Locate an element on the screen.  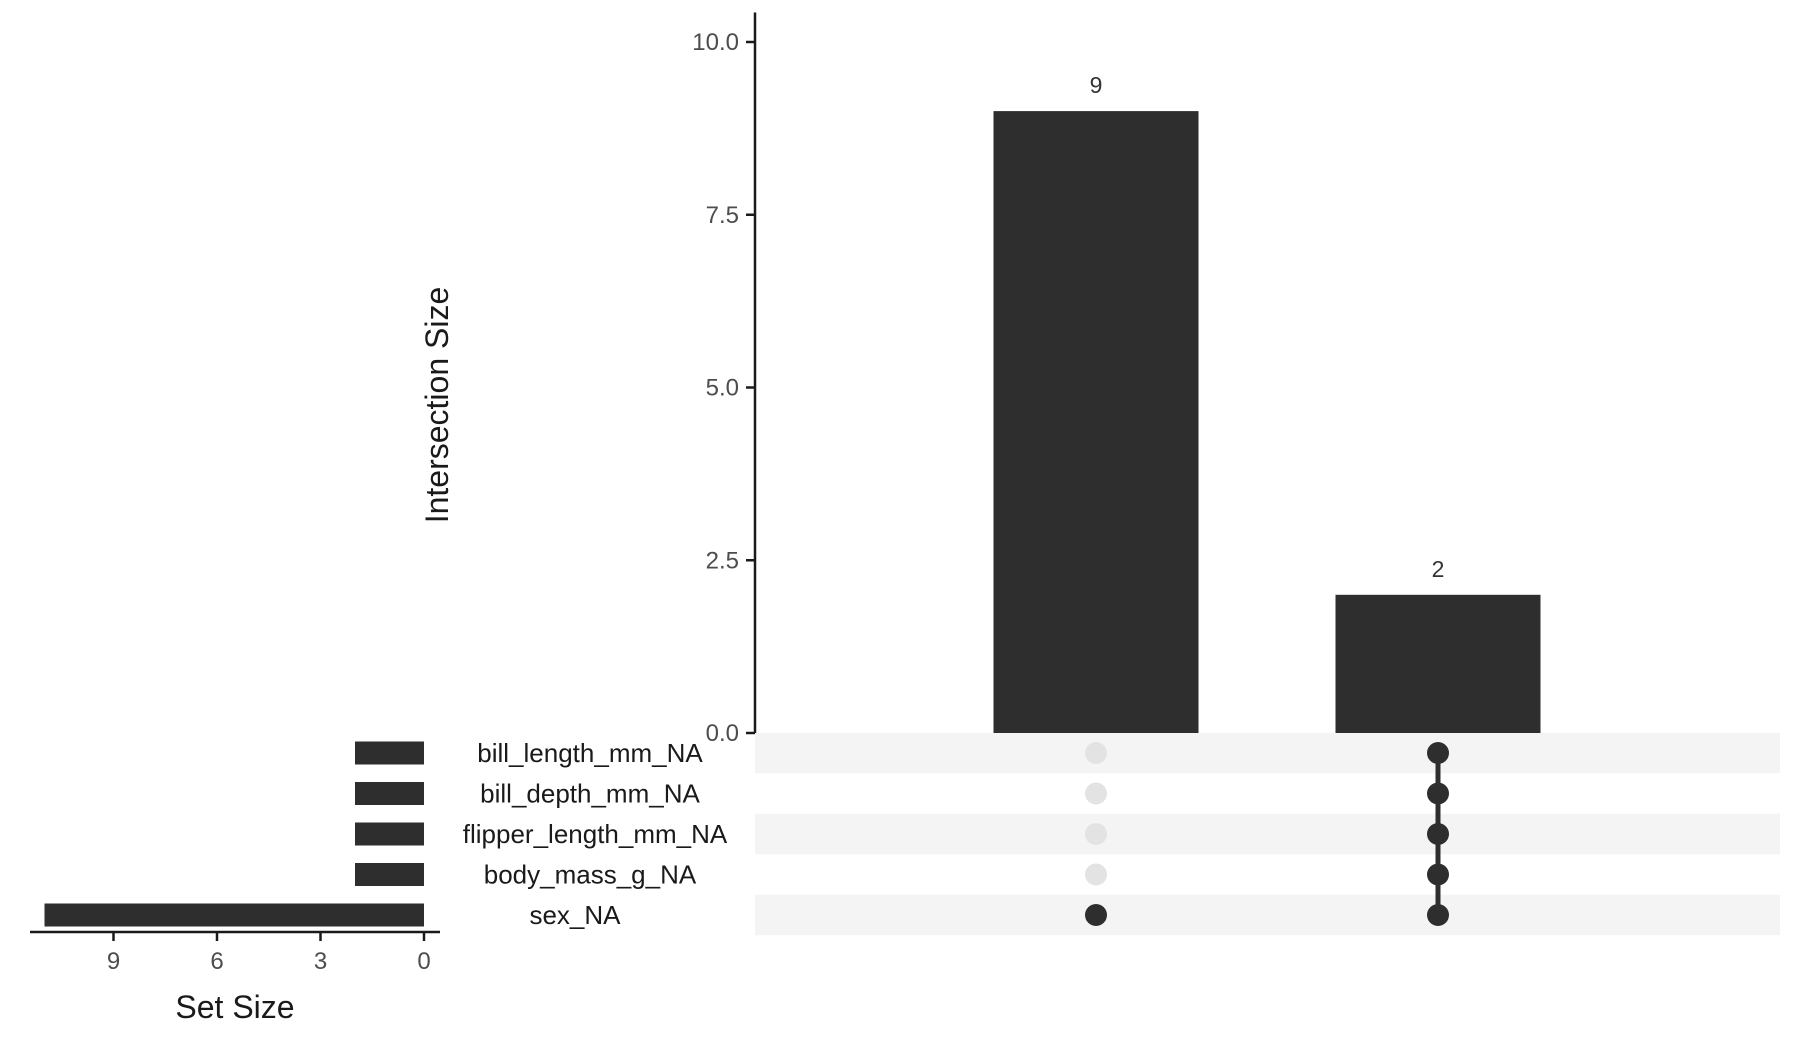
set-size-axis-tick-label: 3 is located at coordinates (320, 961).